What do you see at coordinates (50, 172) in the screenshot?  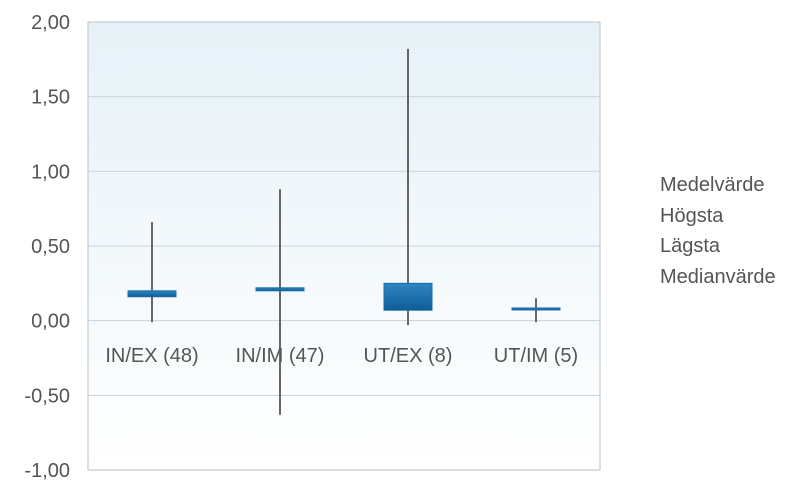 I see `y-tick-label: 1,00` at bounding box center [50, 172].